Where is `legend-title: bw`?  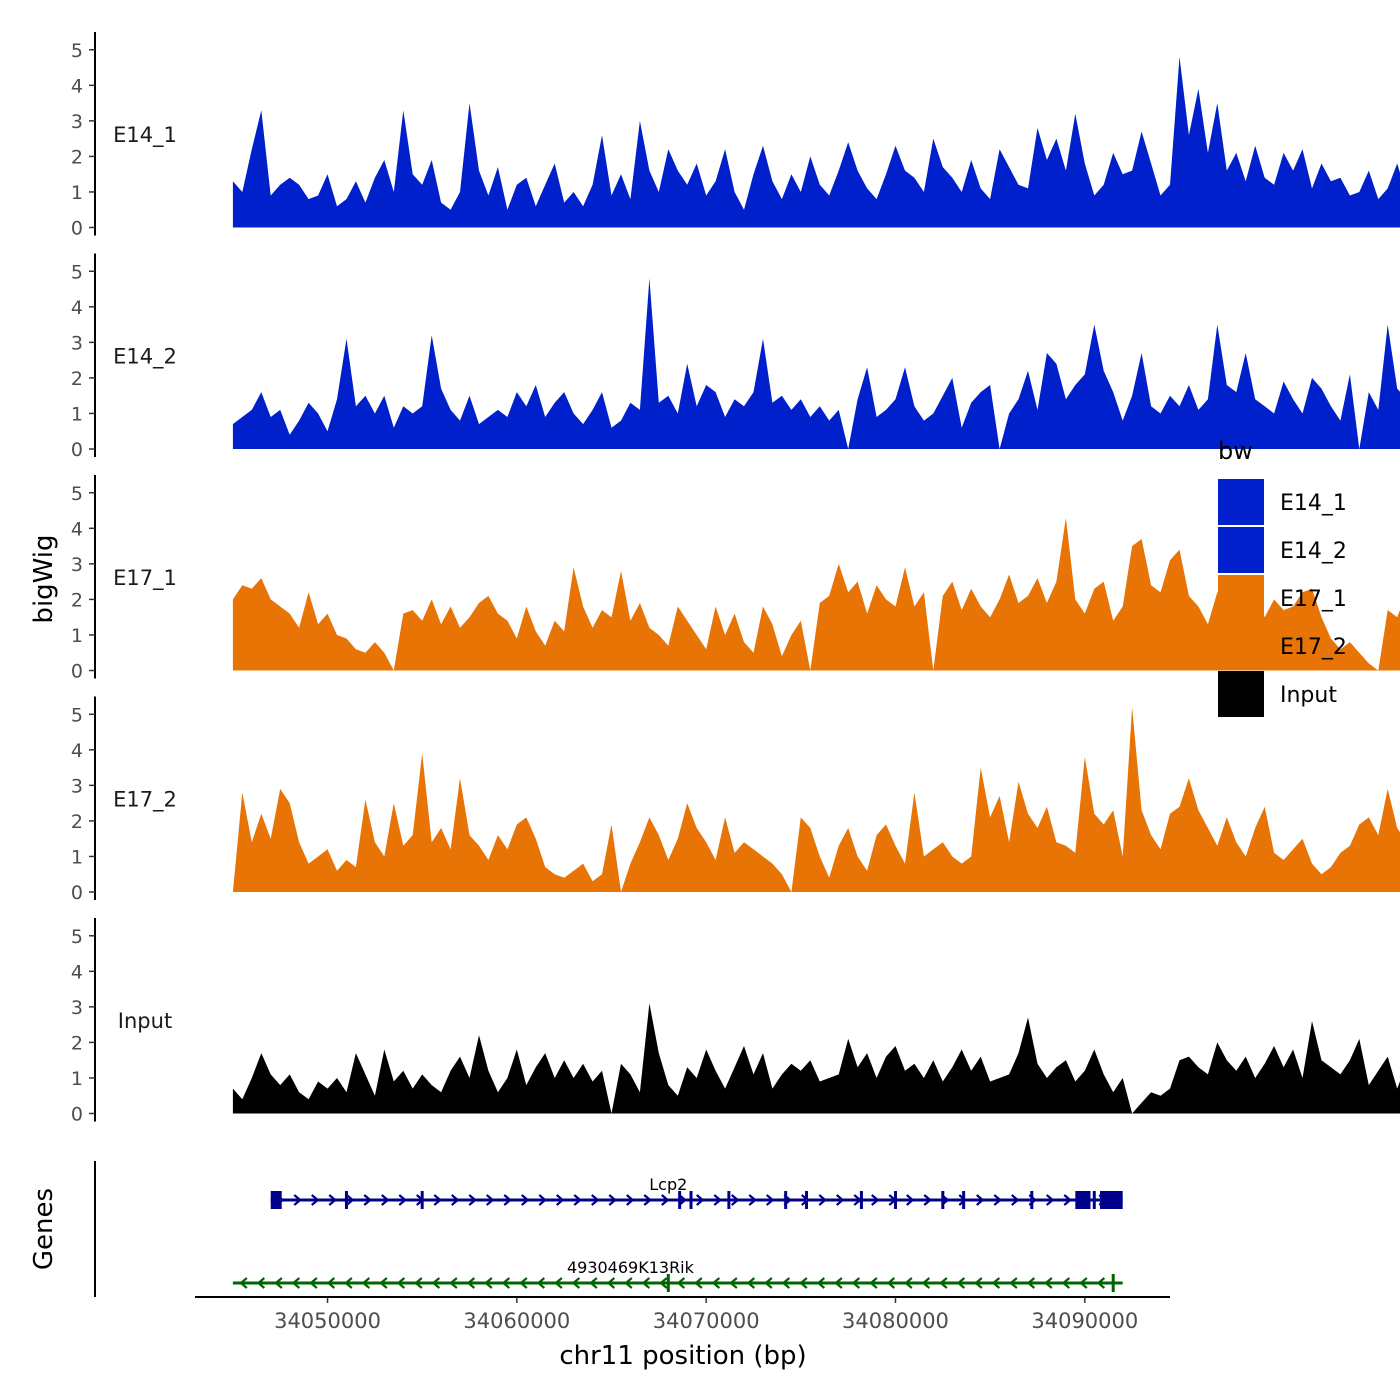 legend-title: bw is located at coordinates (1235, 451).